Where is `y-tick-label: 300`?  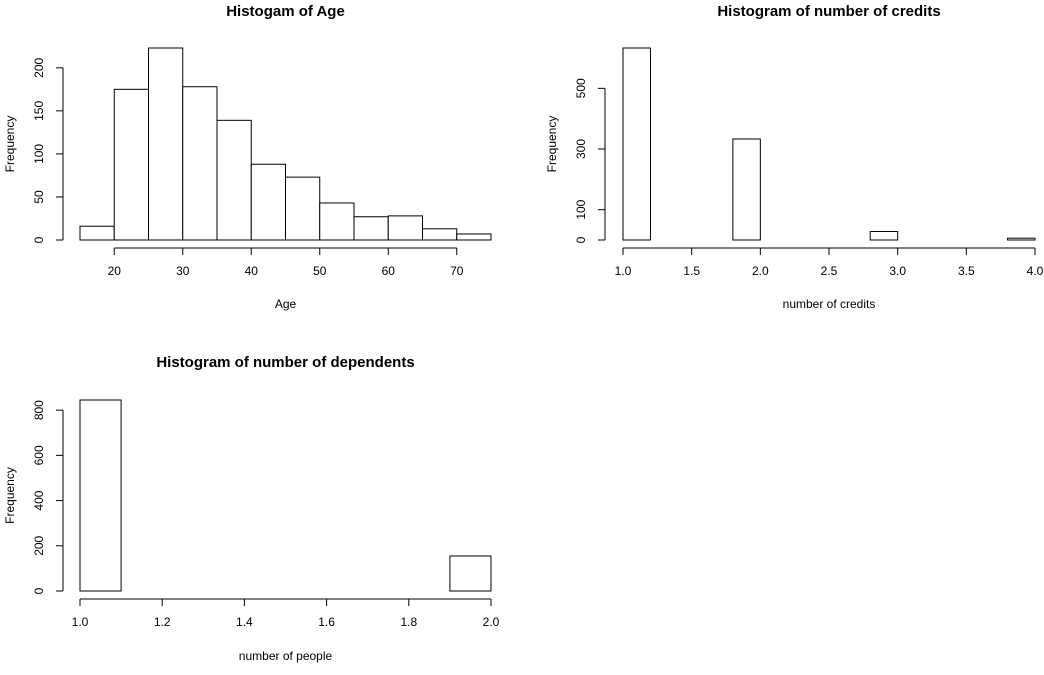
y-tick-label: 300 is located at coordinates (581, 149).